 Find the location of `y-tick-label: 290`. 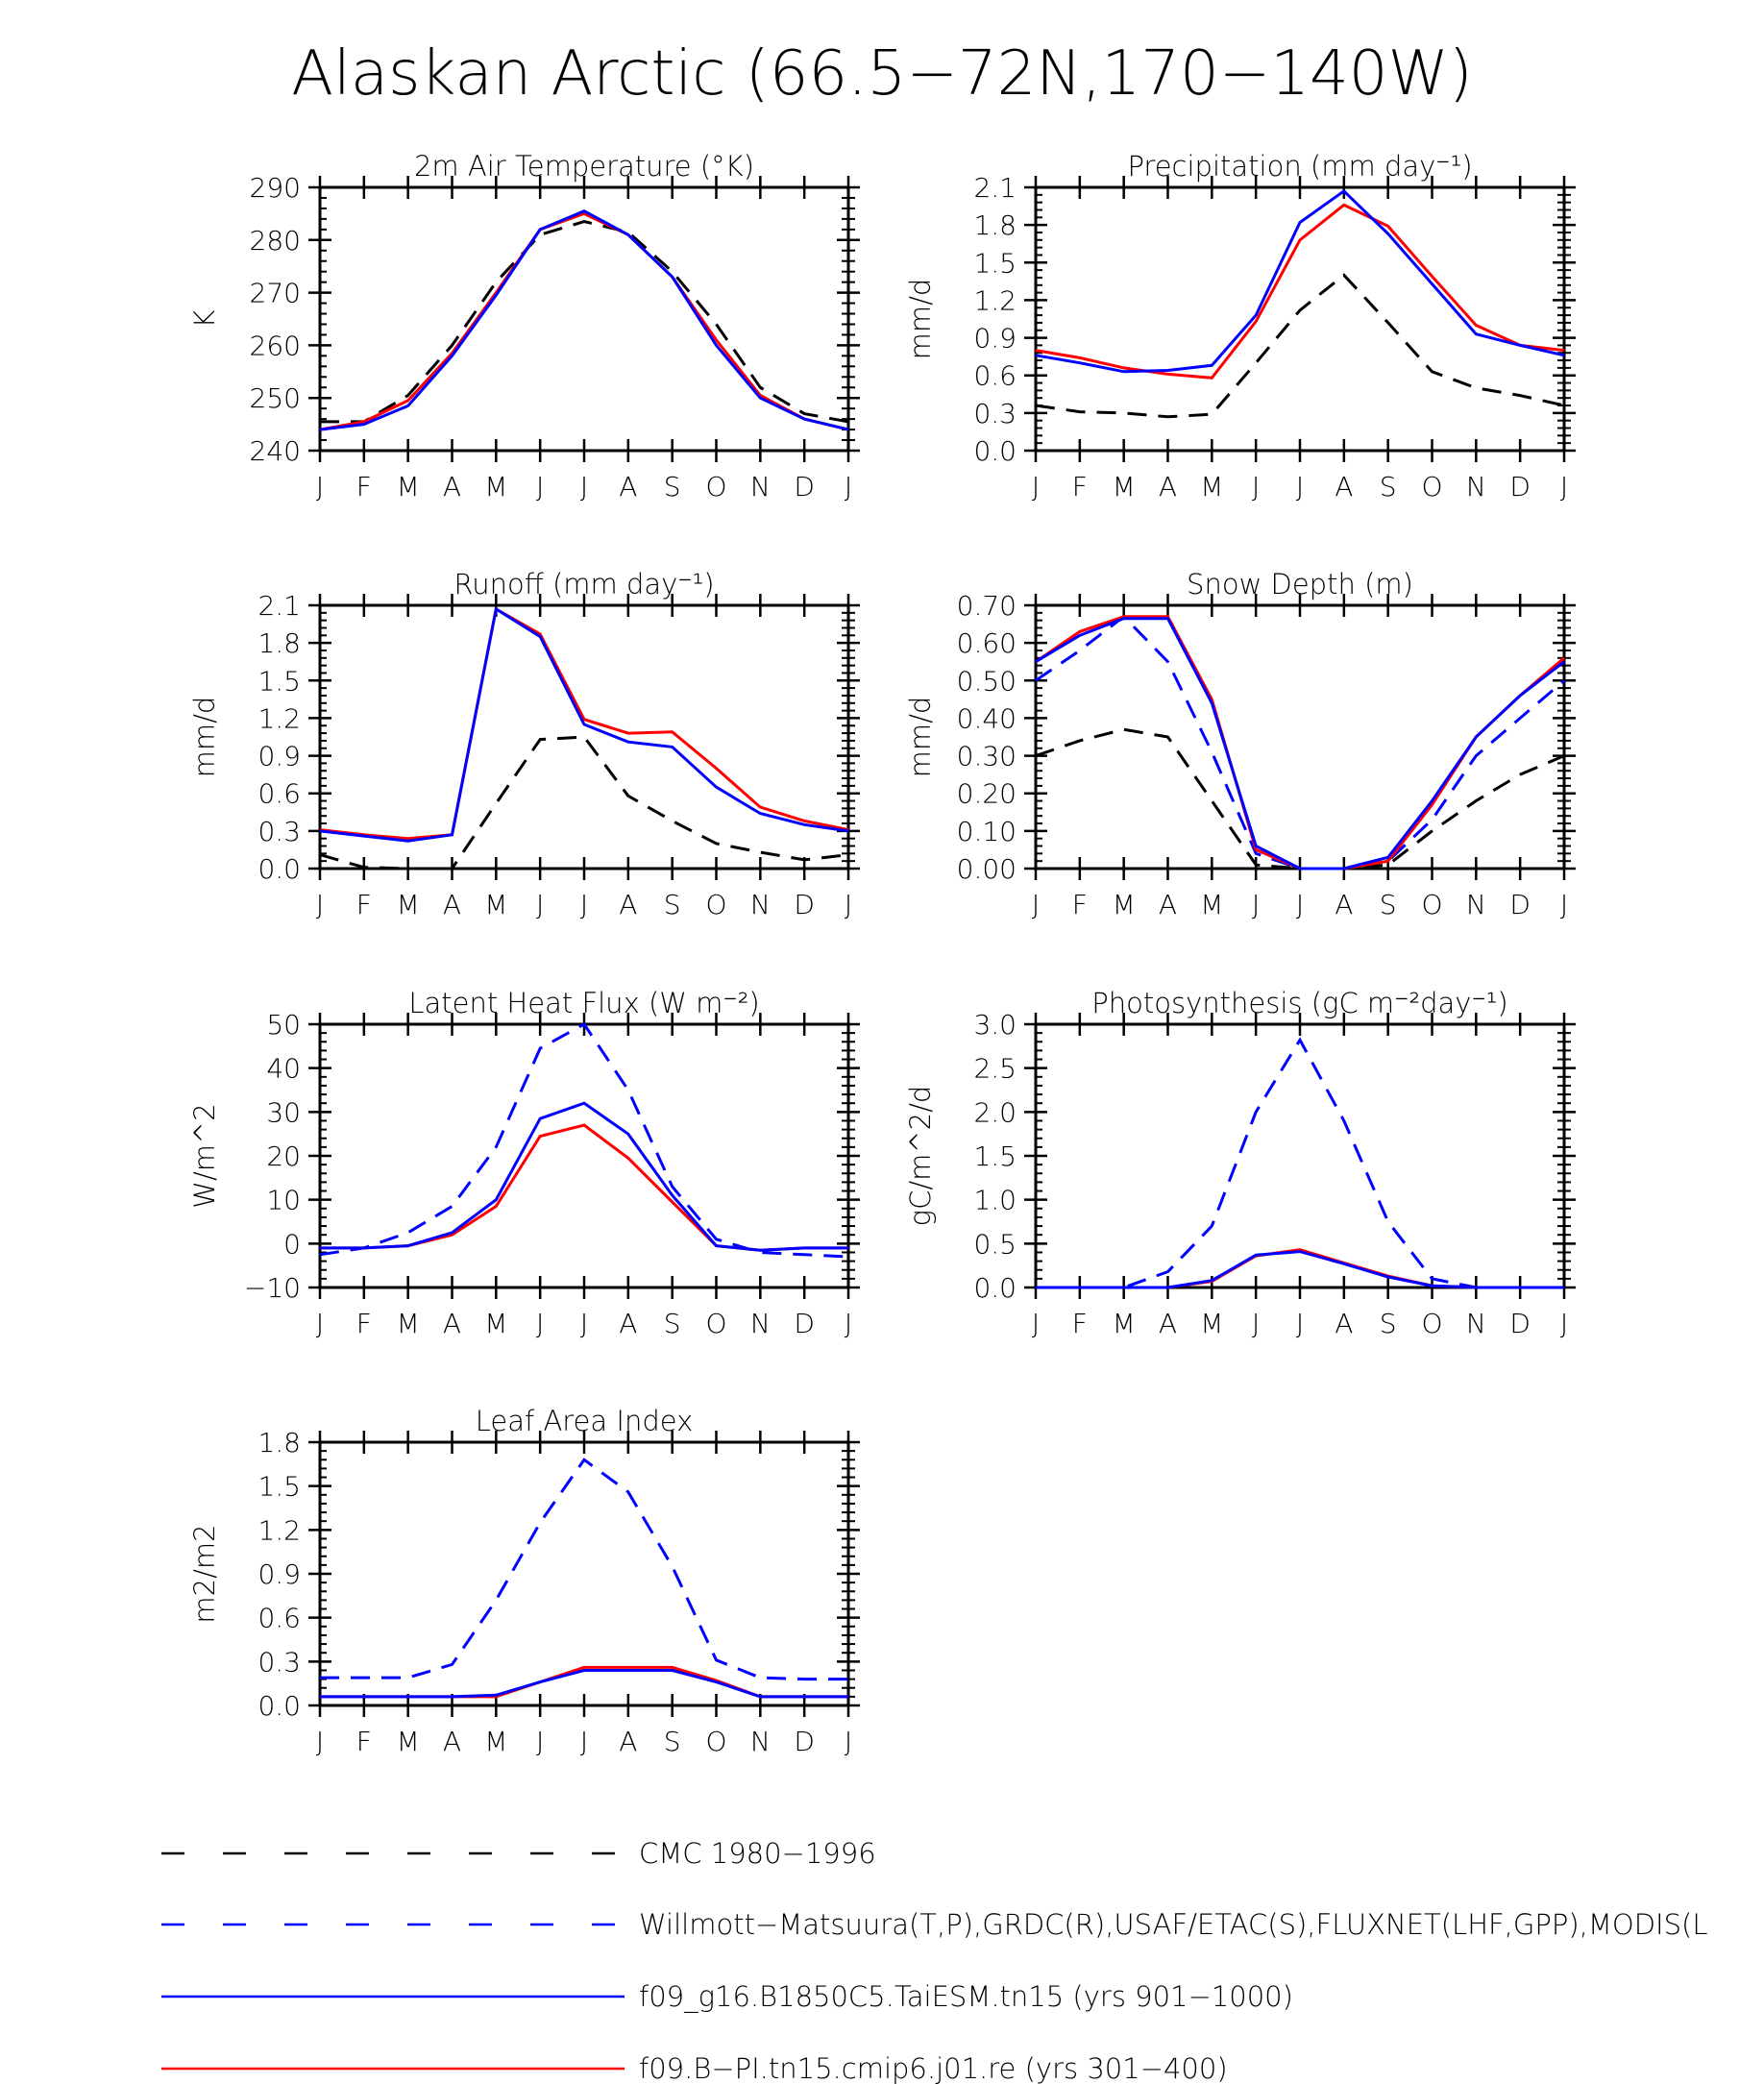

y-tick-label: 290 is located at coordinates (275, 188).